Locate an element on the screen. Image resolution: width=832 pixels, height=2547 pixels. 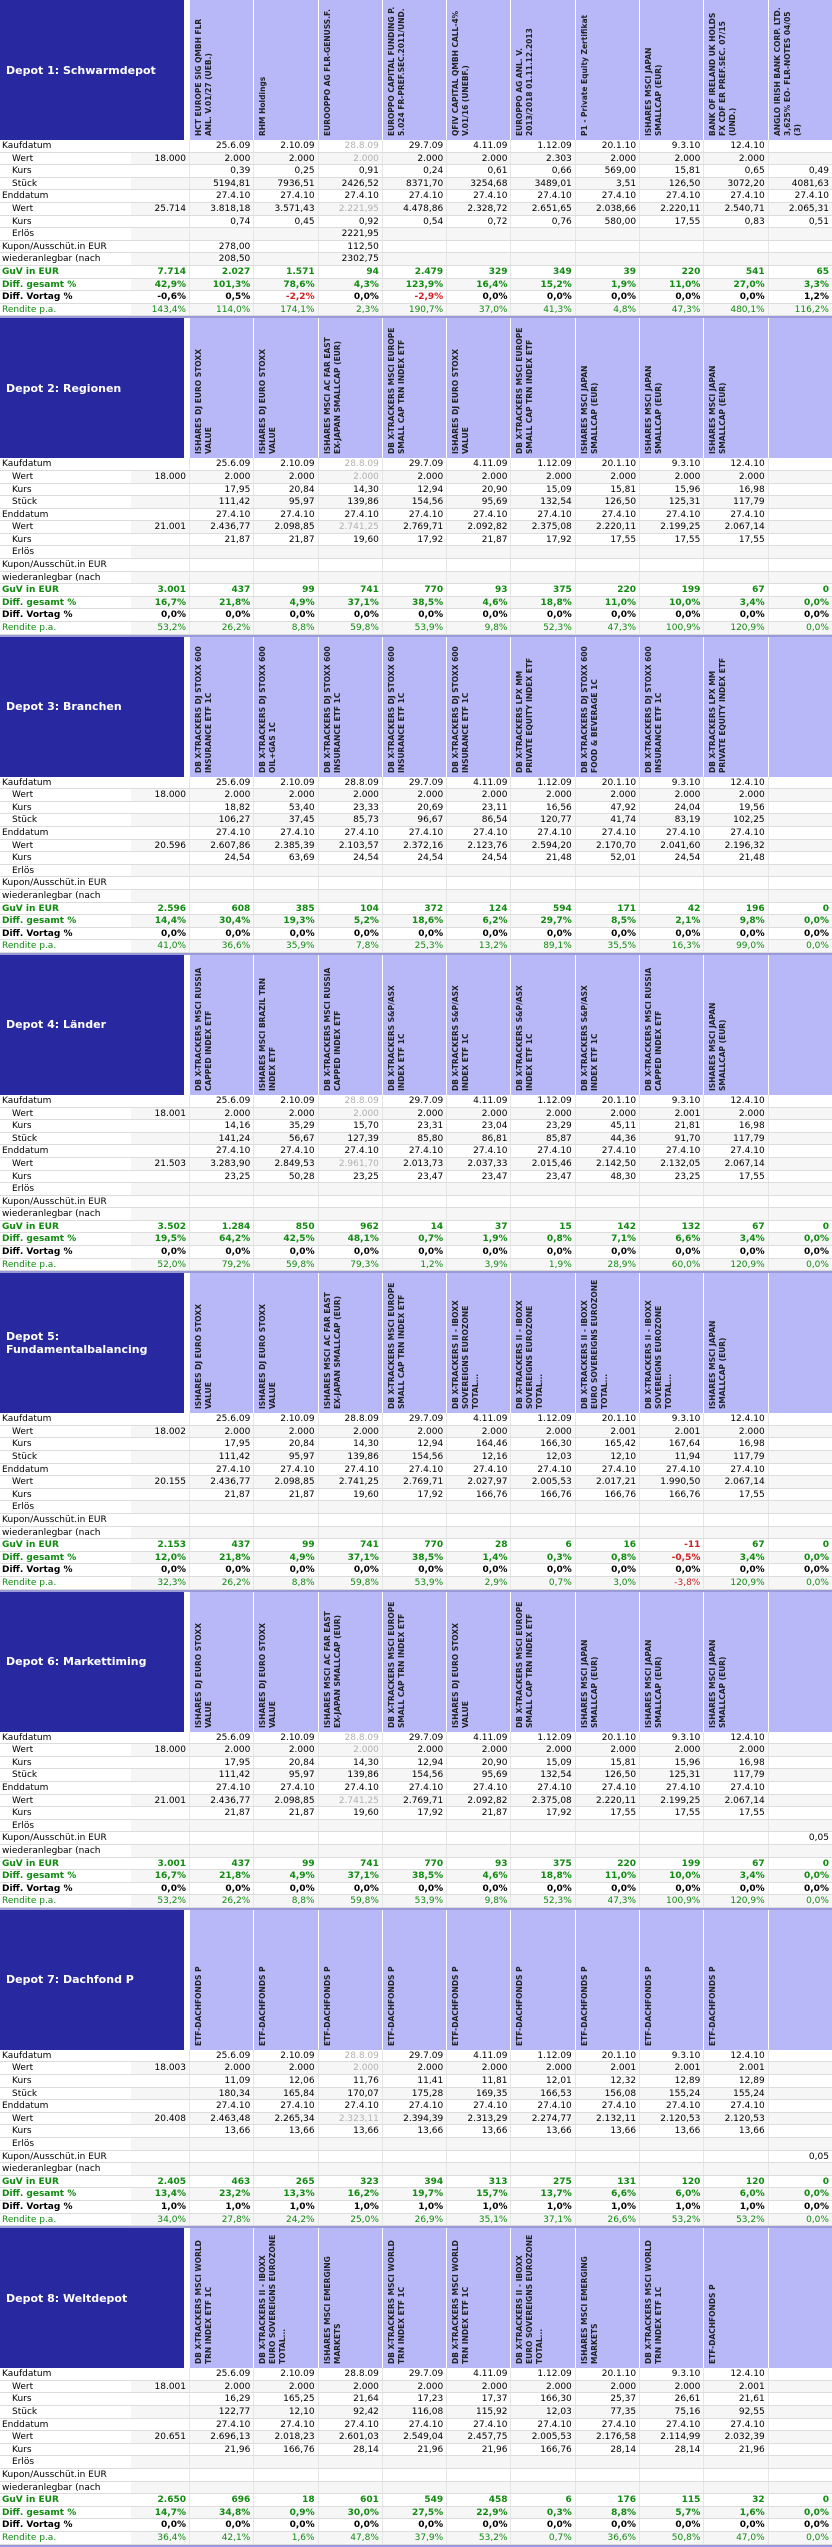
row-label: Enddatum is located at coordinates (25, 196).